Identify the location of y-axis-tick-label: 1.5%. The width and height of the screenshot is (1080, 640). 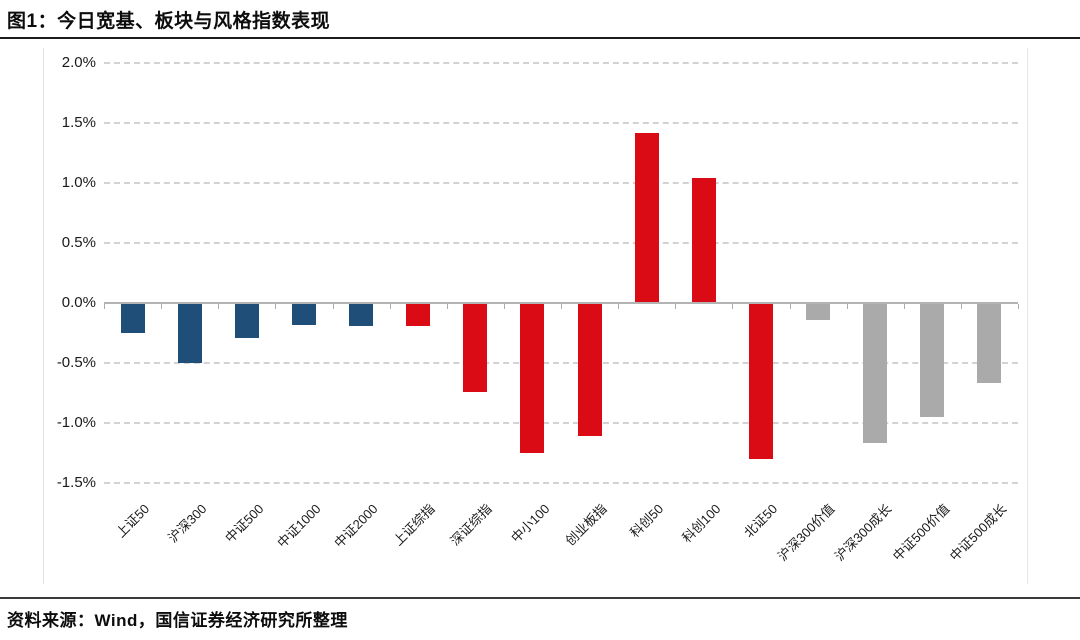
(78, 122).